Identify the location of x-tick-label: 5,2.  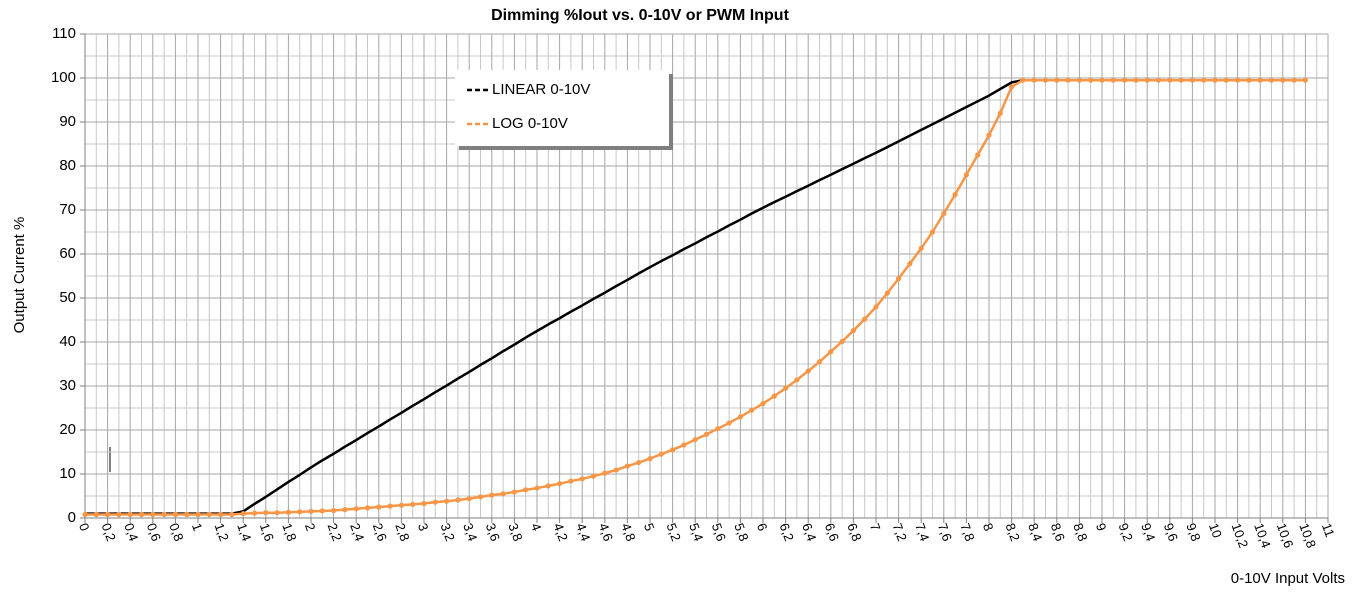
(674, 532).